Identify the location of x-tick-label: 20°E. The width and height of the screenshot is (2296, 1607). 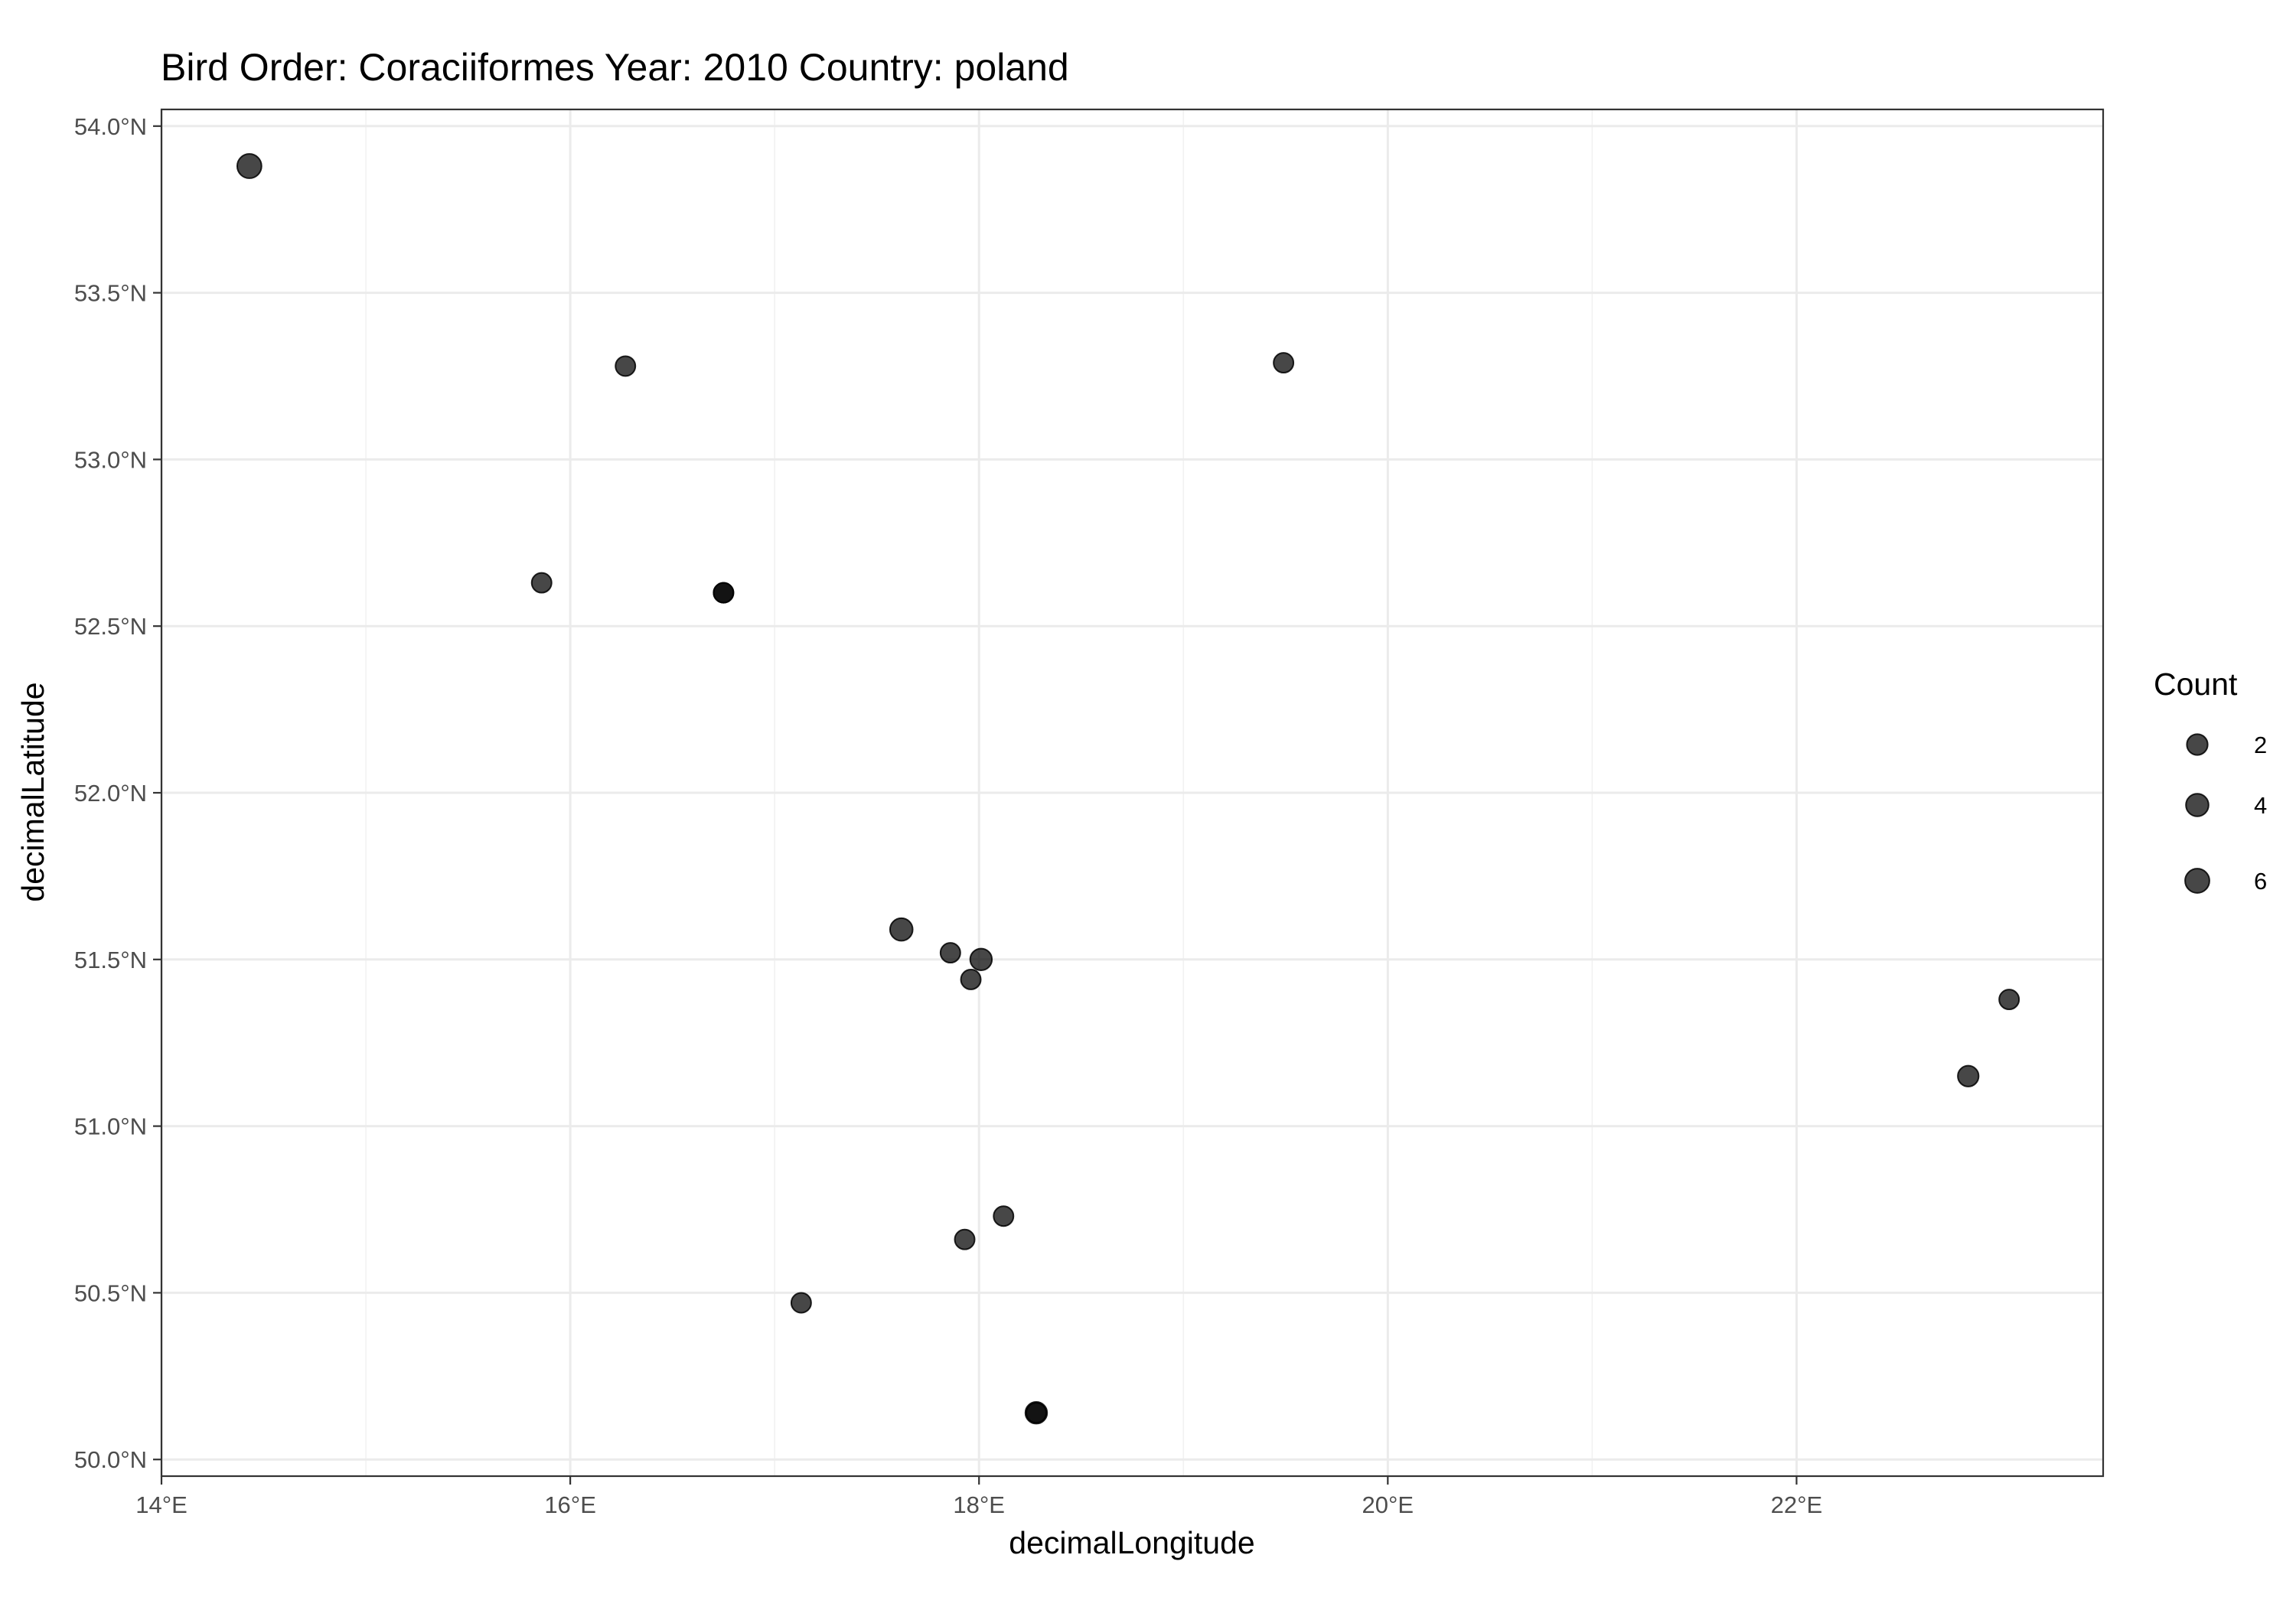
(1388, 1504).